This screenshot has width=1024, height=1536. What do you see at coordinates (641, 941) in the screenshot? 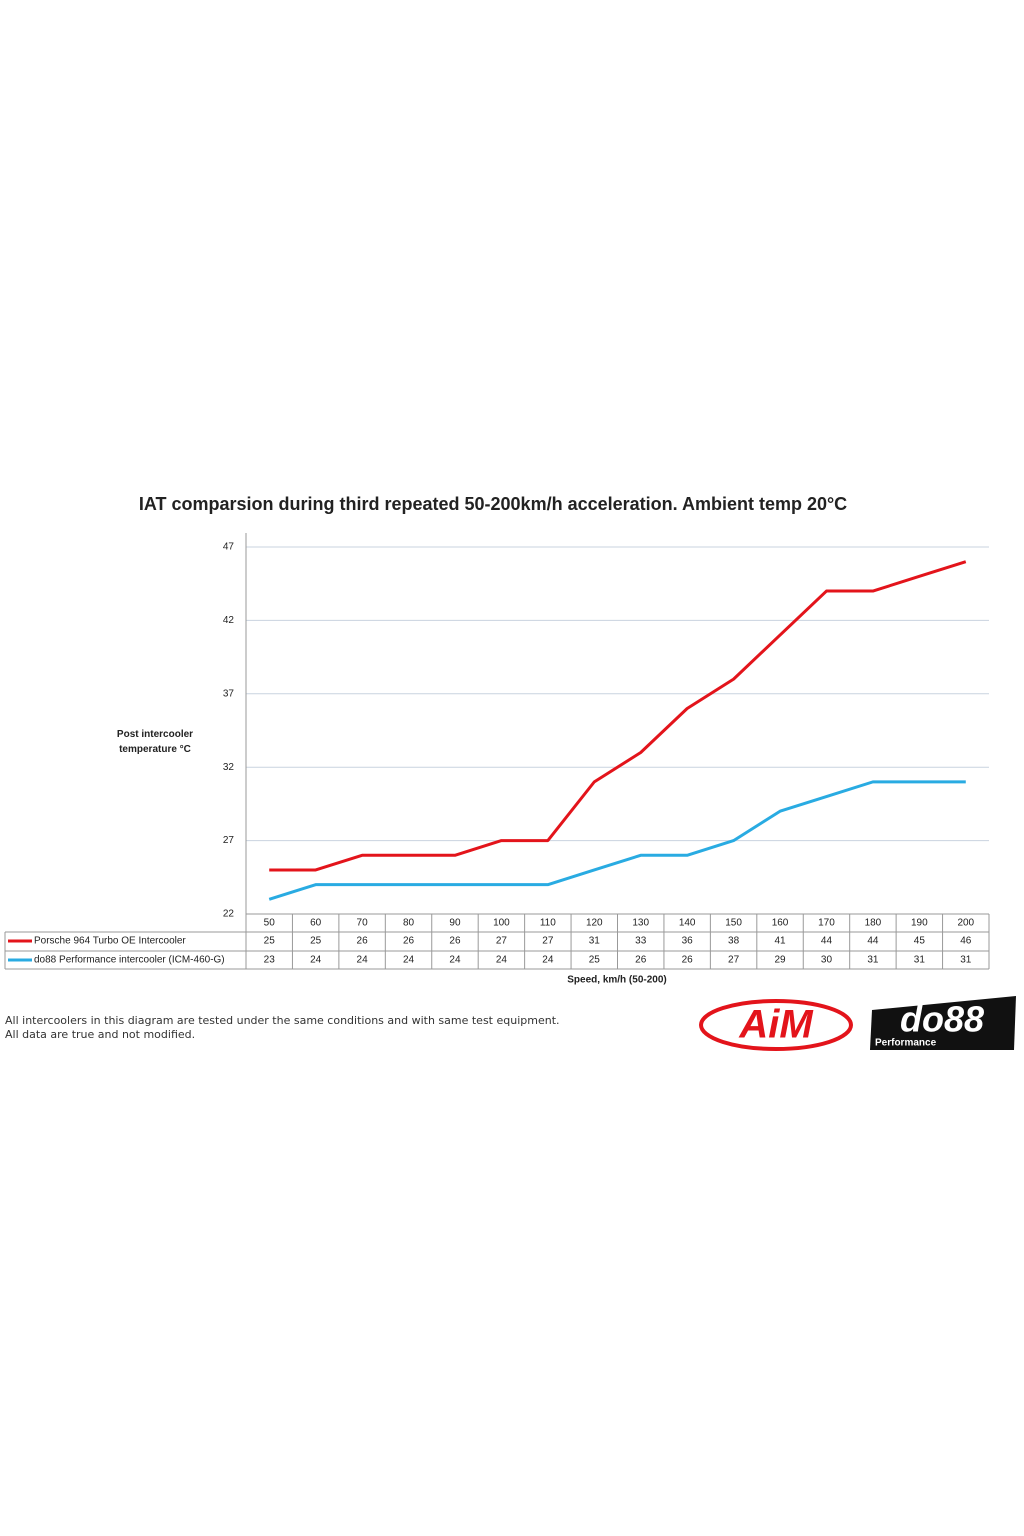
I see `table-value: 33` at bounding box center [641, 941].